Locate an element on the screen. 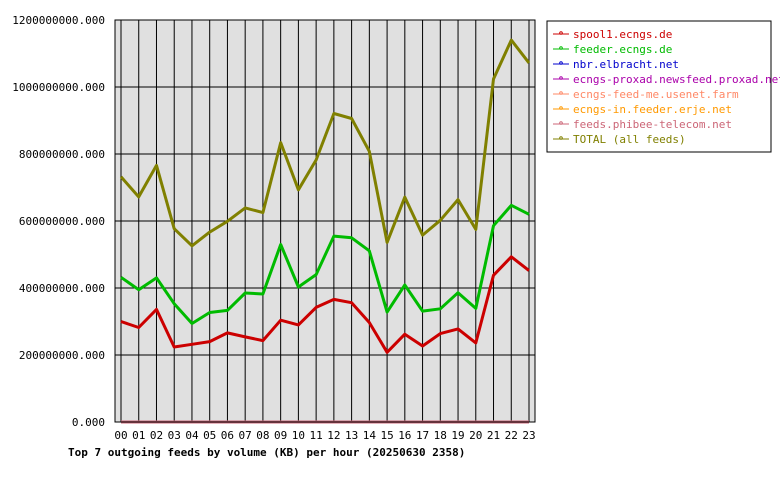  legend-item: nbr.elbracht.net is located at coordinates (616, 64).